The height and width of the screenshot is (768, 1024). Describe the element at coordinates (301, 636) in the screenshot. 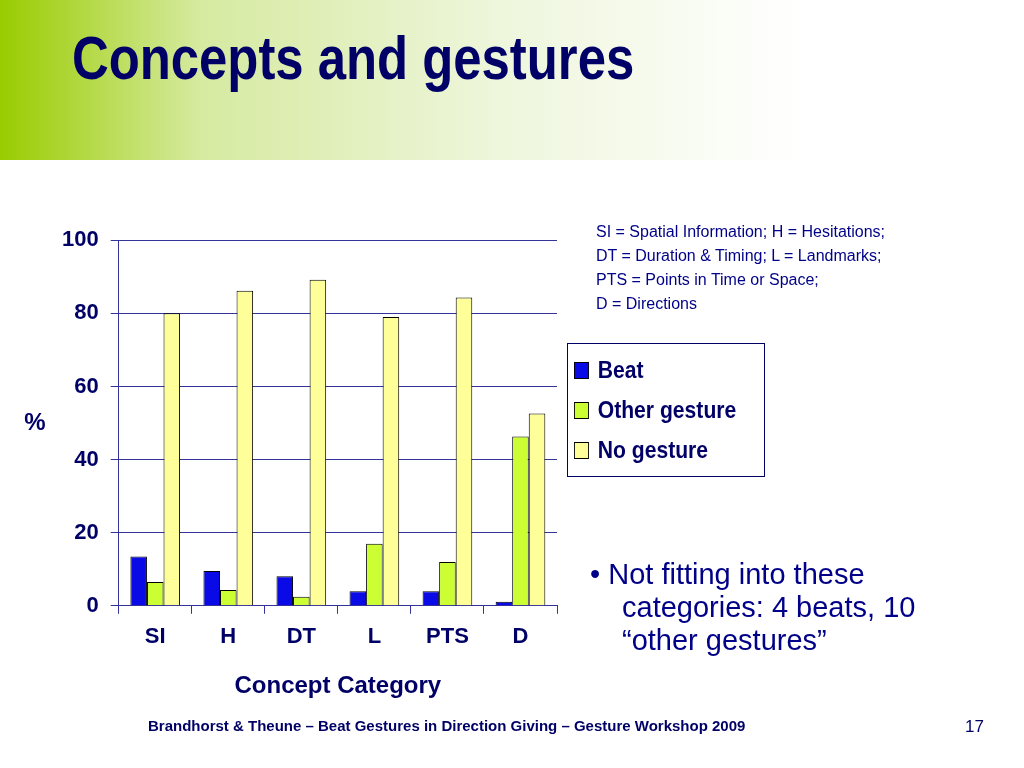

I see `x-tick-label: DT` at that location.